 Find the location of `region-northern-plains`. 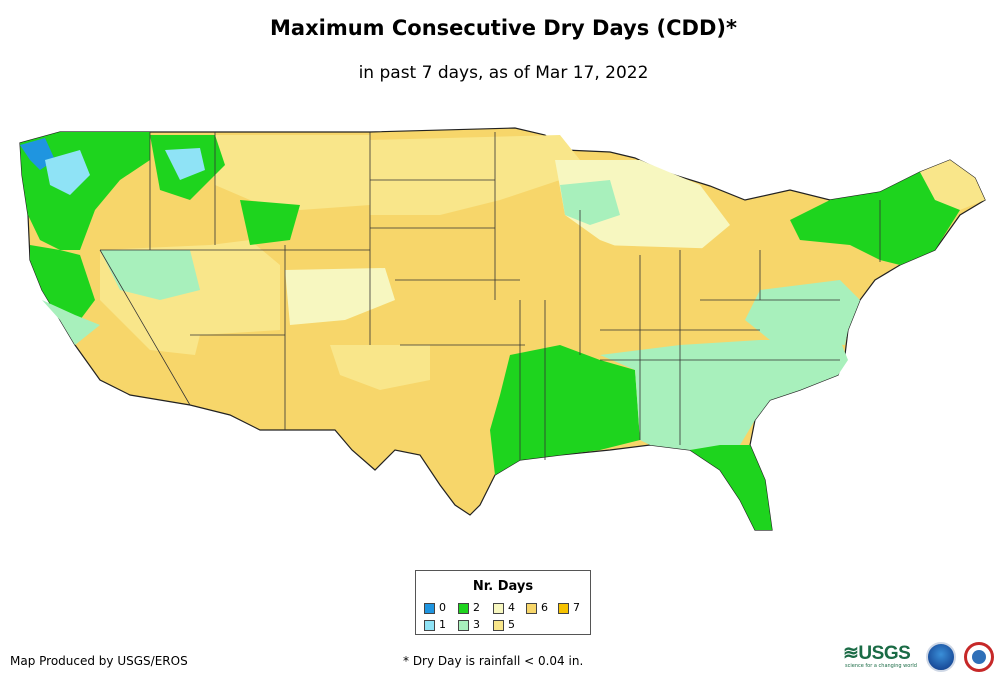

region-northern-plains is located at coordinates (292, 172).